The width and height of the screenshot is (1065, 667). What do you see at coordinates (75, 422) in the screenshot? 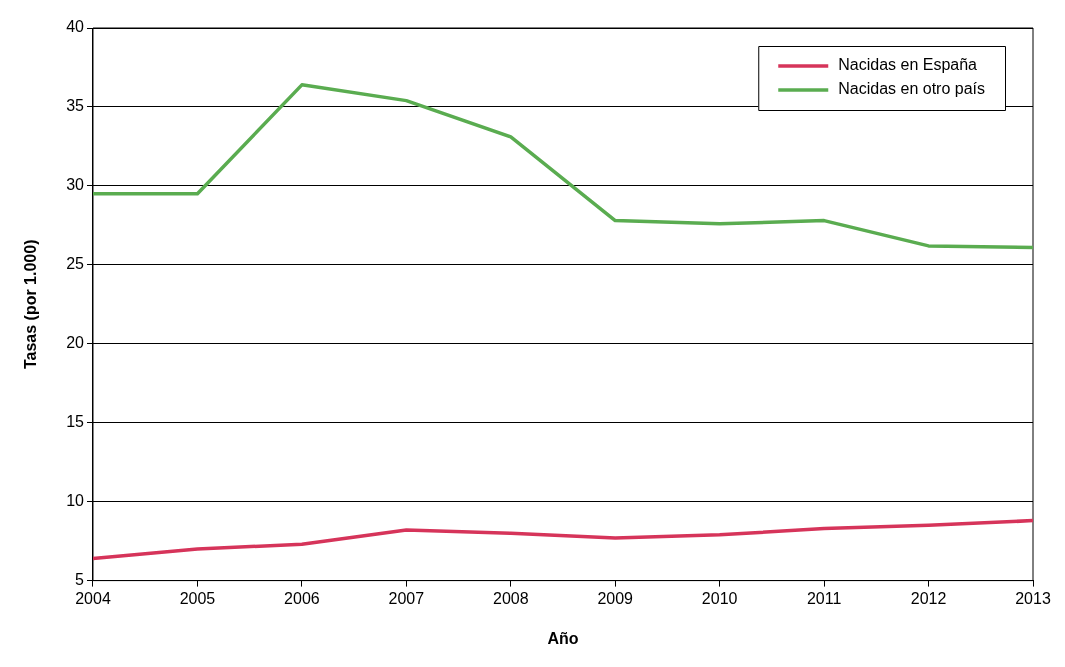
I see `y-tick-label: 15` at bounding box center [75, 422].